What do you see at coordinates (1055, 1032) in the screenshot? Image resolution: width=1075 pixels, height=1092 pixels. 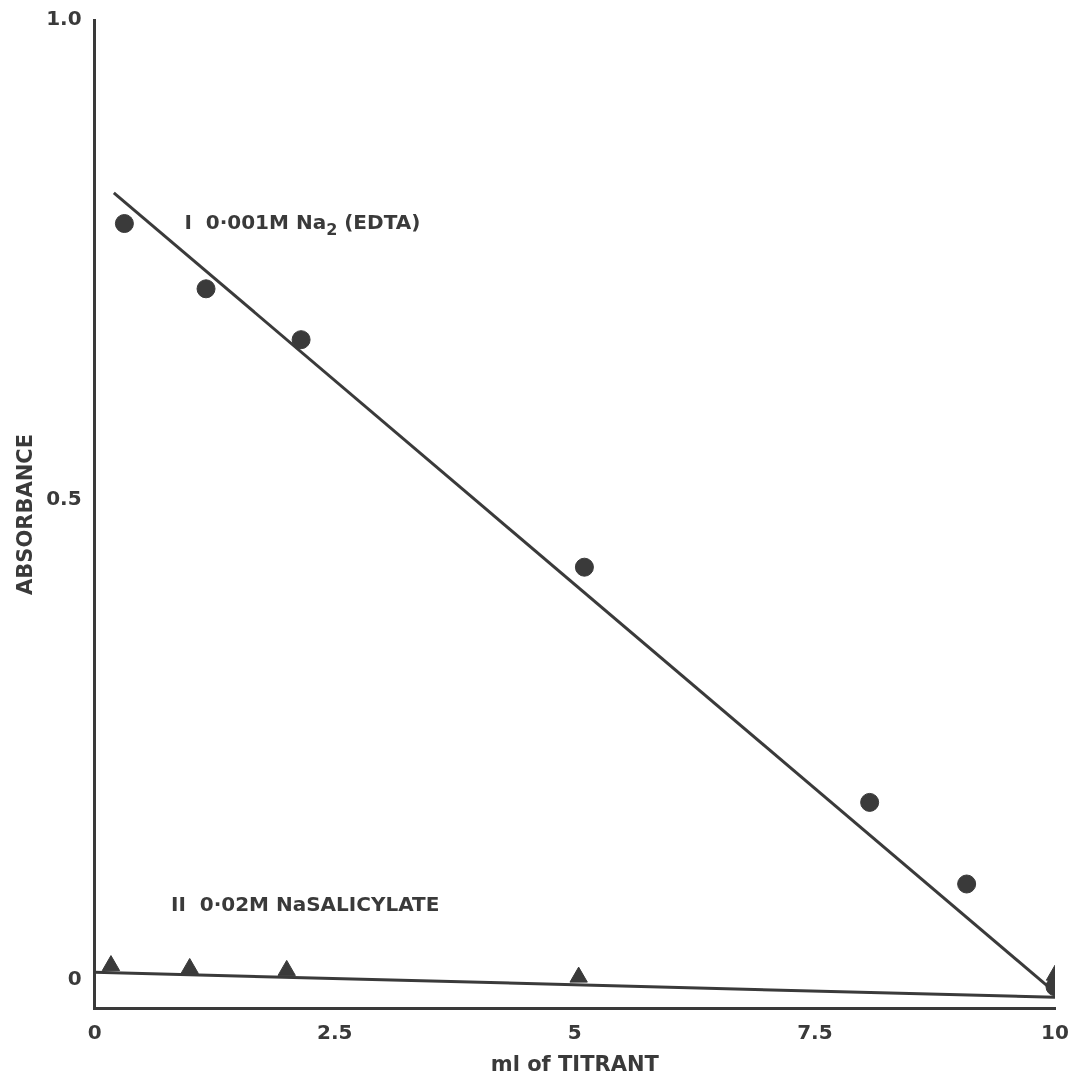 I see `x-tick-label: 10` at bounding box center [1055, 1032].